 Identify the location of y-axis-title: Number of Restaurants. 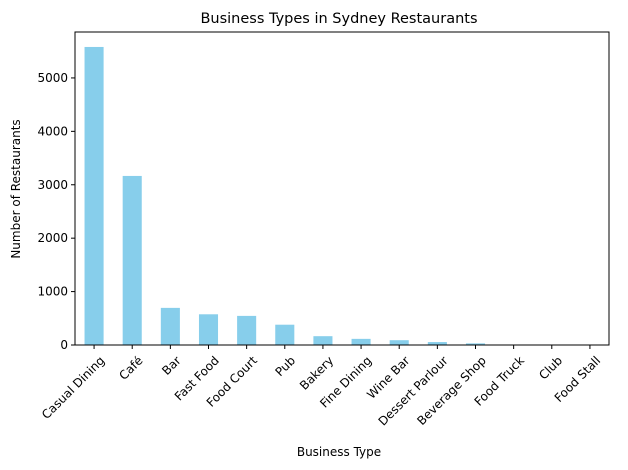
(16, 188).